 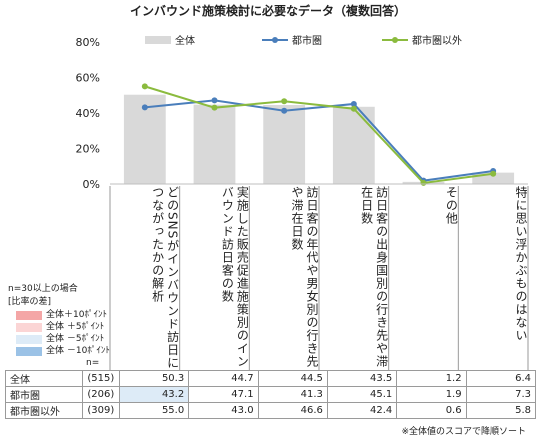 What do you see at coordinates (88, 149) in the screenshot?
I see `y-tick-label: 20%` at bounding box center [88, 149].